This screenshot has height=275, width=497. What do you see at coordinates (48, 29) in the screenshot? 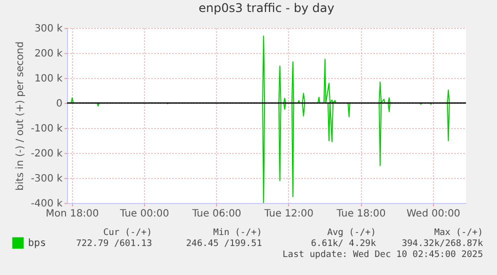
I see `y-tick-label: 300 k` at bounding box center [48, 29].